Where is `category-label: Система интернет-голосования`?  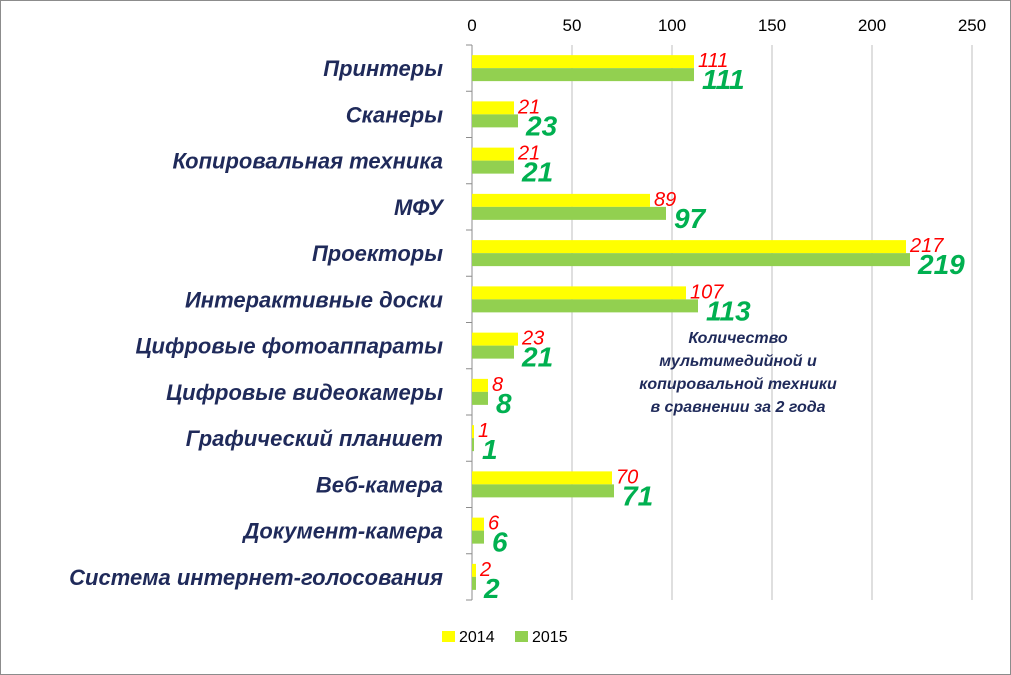 category-label: Система интернет-голосования is located at coordinates (256, 577).